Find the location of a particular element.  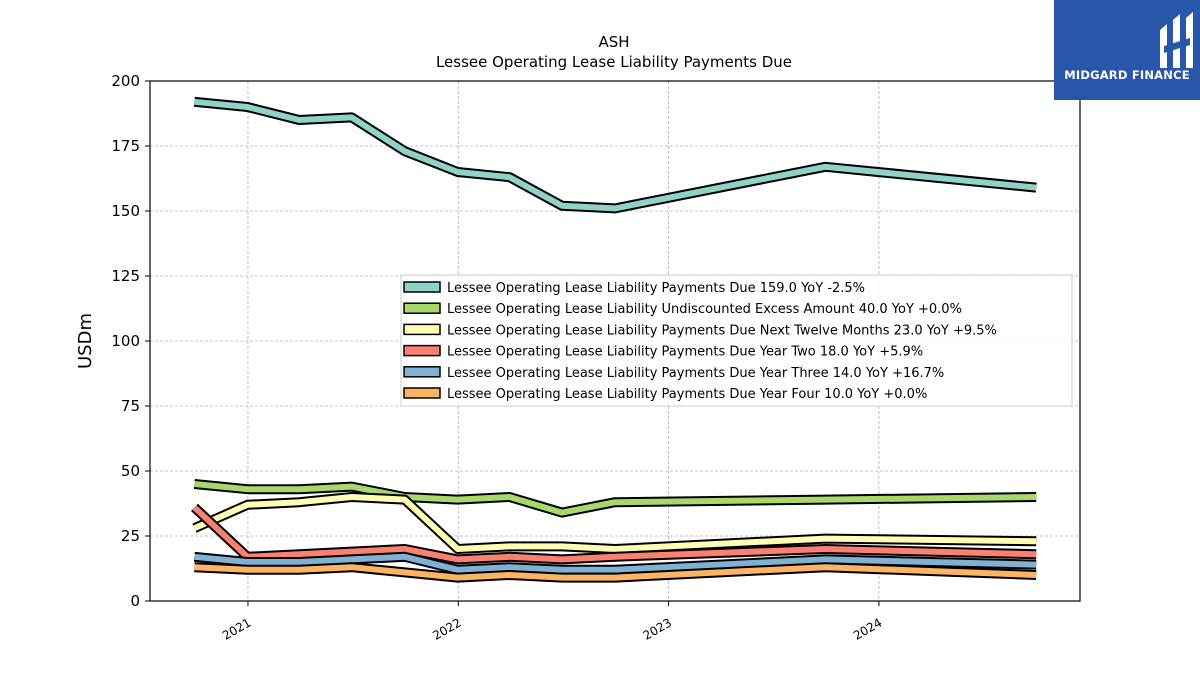

legend-box is located at coordinates (736, 340).